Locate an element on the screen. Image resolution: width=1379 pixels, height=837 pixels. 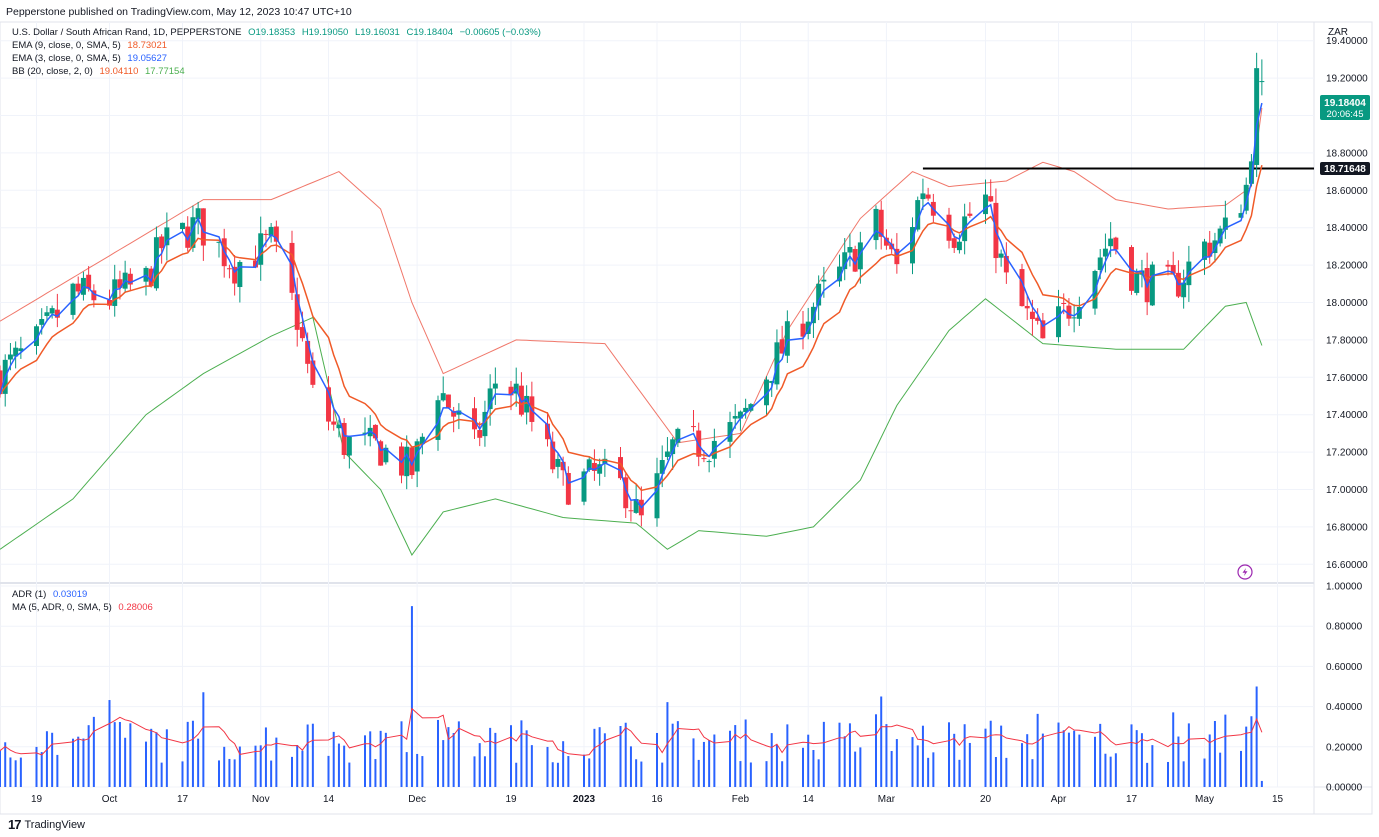
level-tag-value: 18.71648 is located at coordinates (1345, 169).